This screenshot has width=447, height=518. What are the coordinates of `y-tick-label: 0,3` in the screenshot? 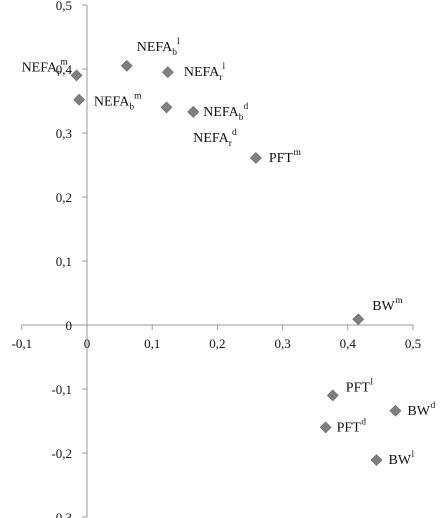 It's located at (64, 133).